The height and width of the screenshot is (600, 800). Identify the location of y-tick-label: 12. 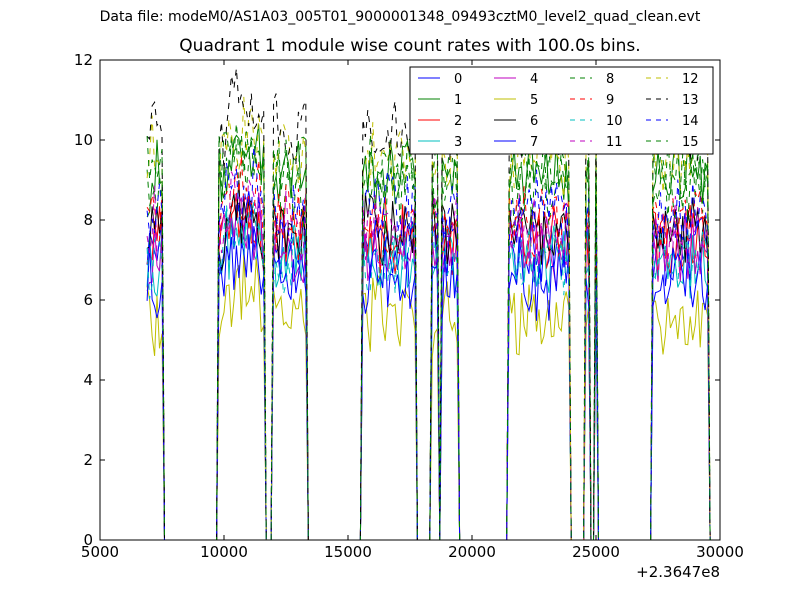
(83, 60).